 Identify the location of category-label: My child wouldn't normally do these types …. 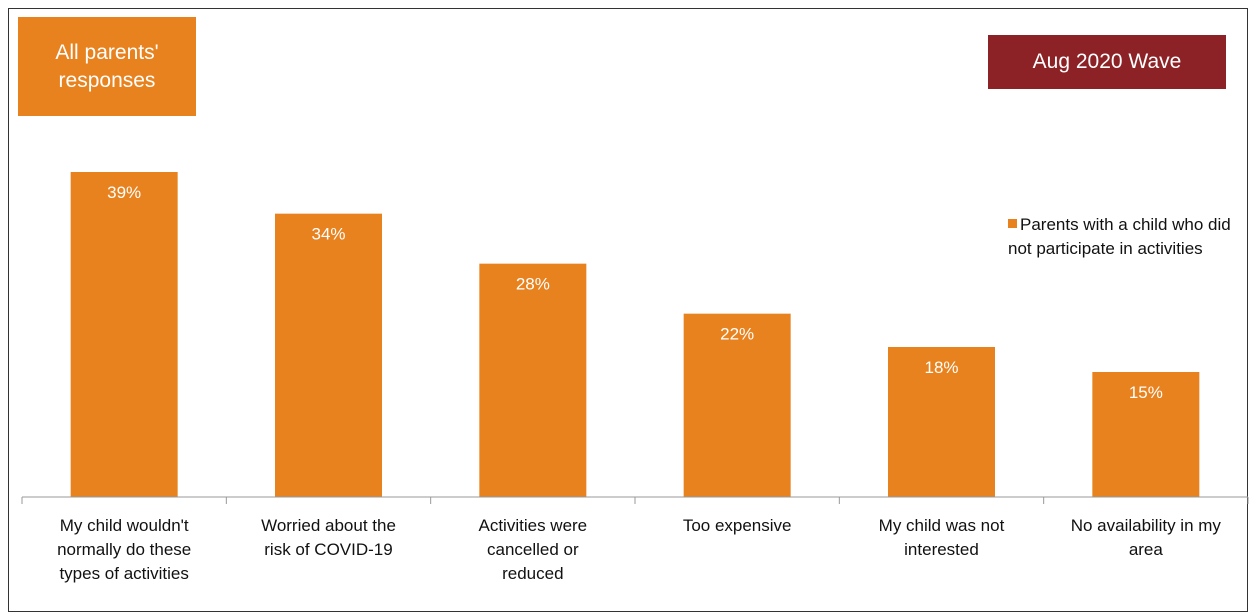
(124, 549).